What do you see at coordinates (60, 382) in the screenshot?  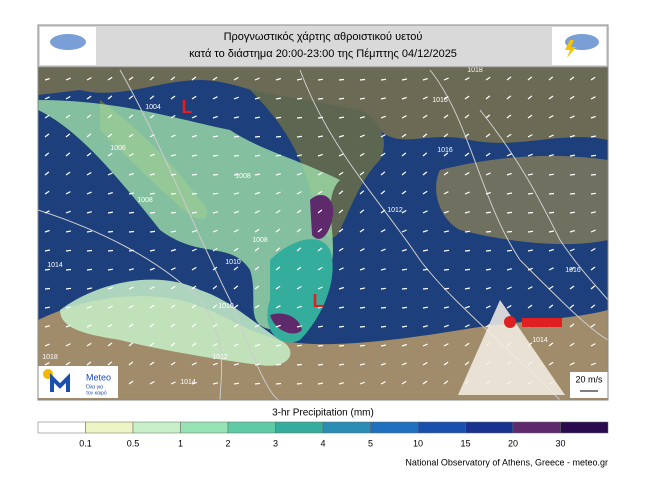 I see `logo-mark` at bounding box center [60, 382].